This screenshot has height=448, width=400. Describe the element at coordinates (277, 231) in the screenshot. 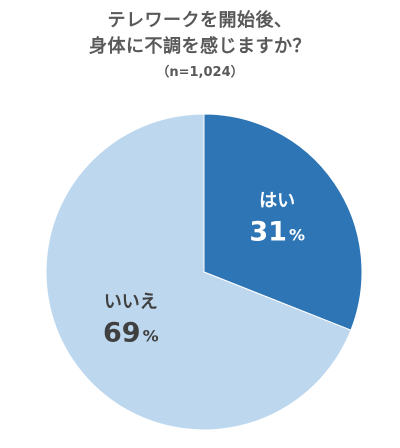

I see `pie-slice-value-yes: 31%` at that location.